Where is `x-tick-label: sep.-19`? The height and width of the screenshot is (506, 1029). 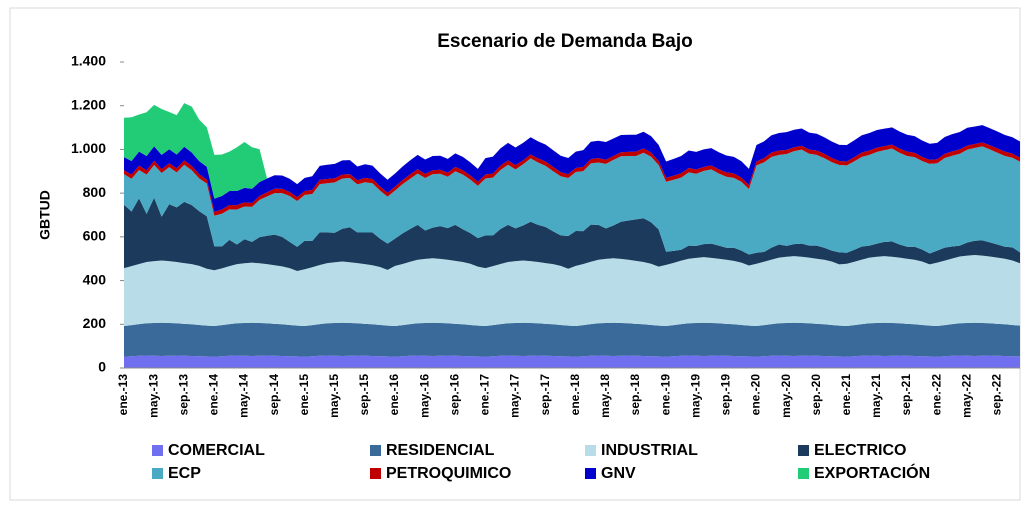 x-tick-label: sep.-19 is located at coordinates (726, 395).